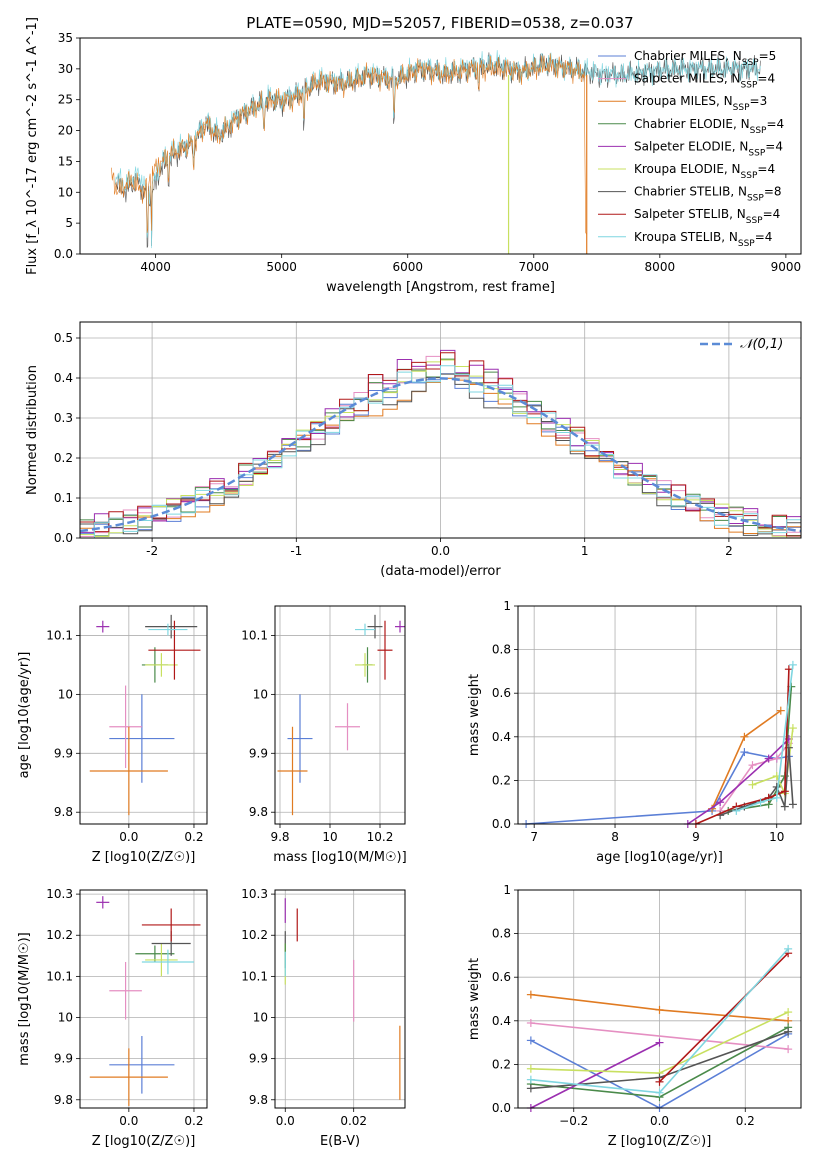  I want to click on x-tick-label: 5000, so click(281, 267).